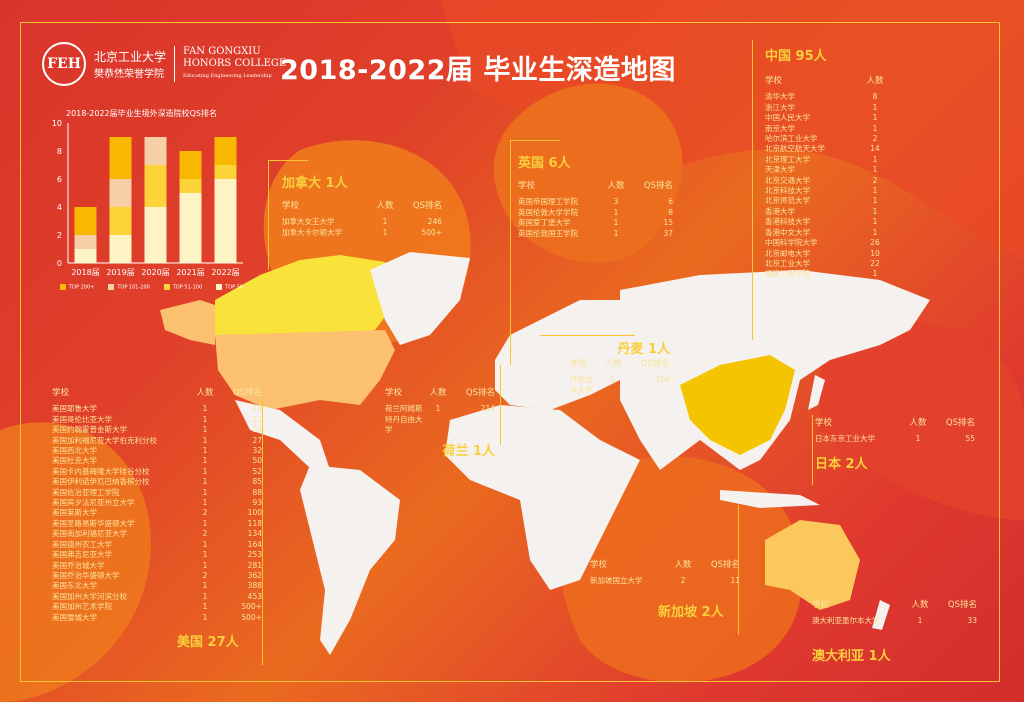 The image size is (1024, 702). What do you see at coordinates (59, 235) in the screenshot?
I see `y-tick-label: 2` at bounding box center [59, 235].